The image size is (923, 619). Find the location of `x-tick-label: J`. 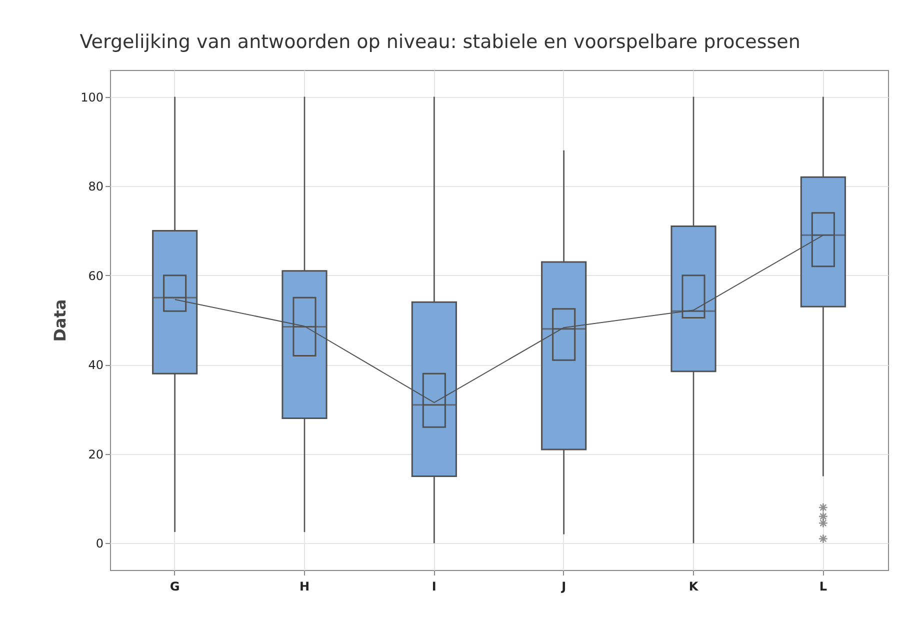

x-tick-label: J is located at coordinates (563, 587).